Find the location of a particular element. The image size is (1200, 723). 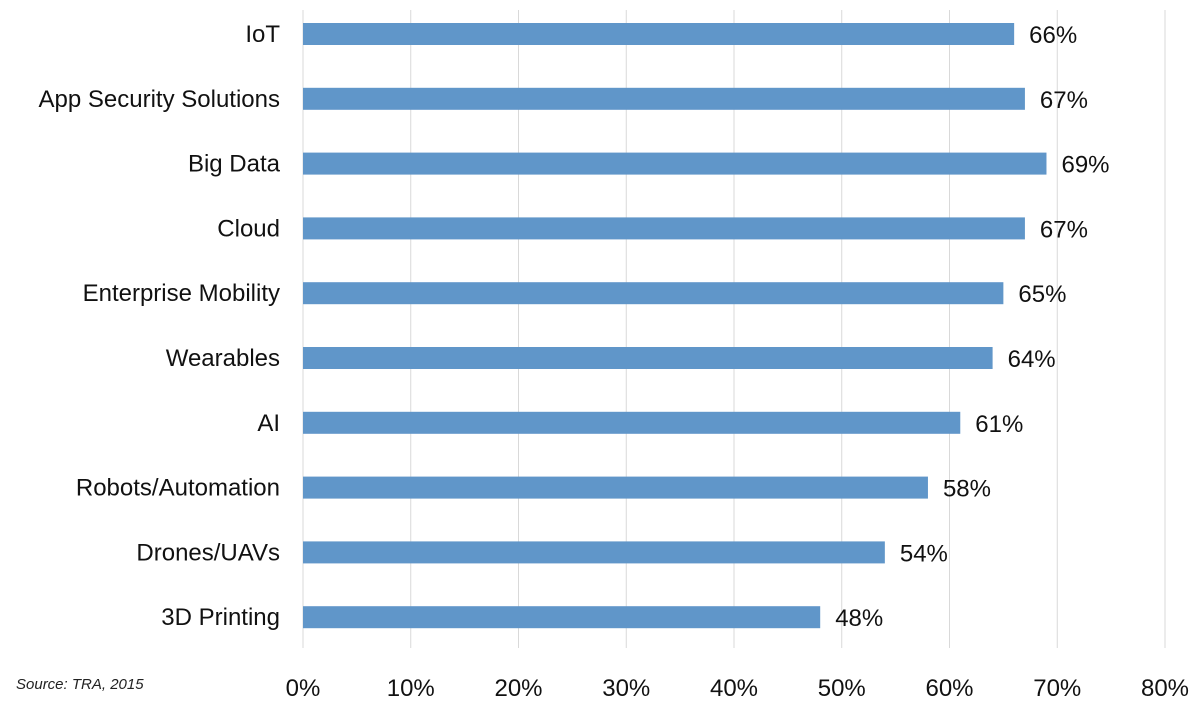

data-label: 69% is located at coordinates (1085, 165).